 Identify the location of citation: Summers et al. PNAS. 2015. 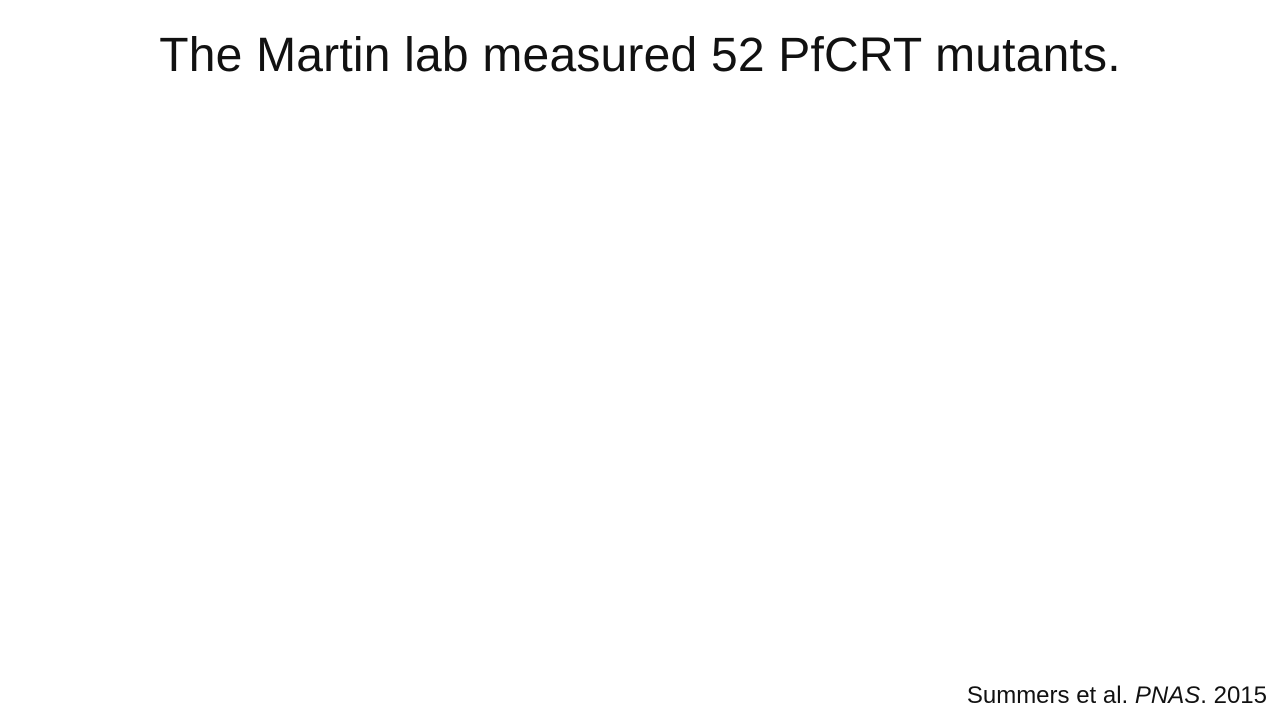
(1117, 696).